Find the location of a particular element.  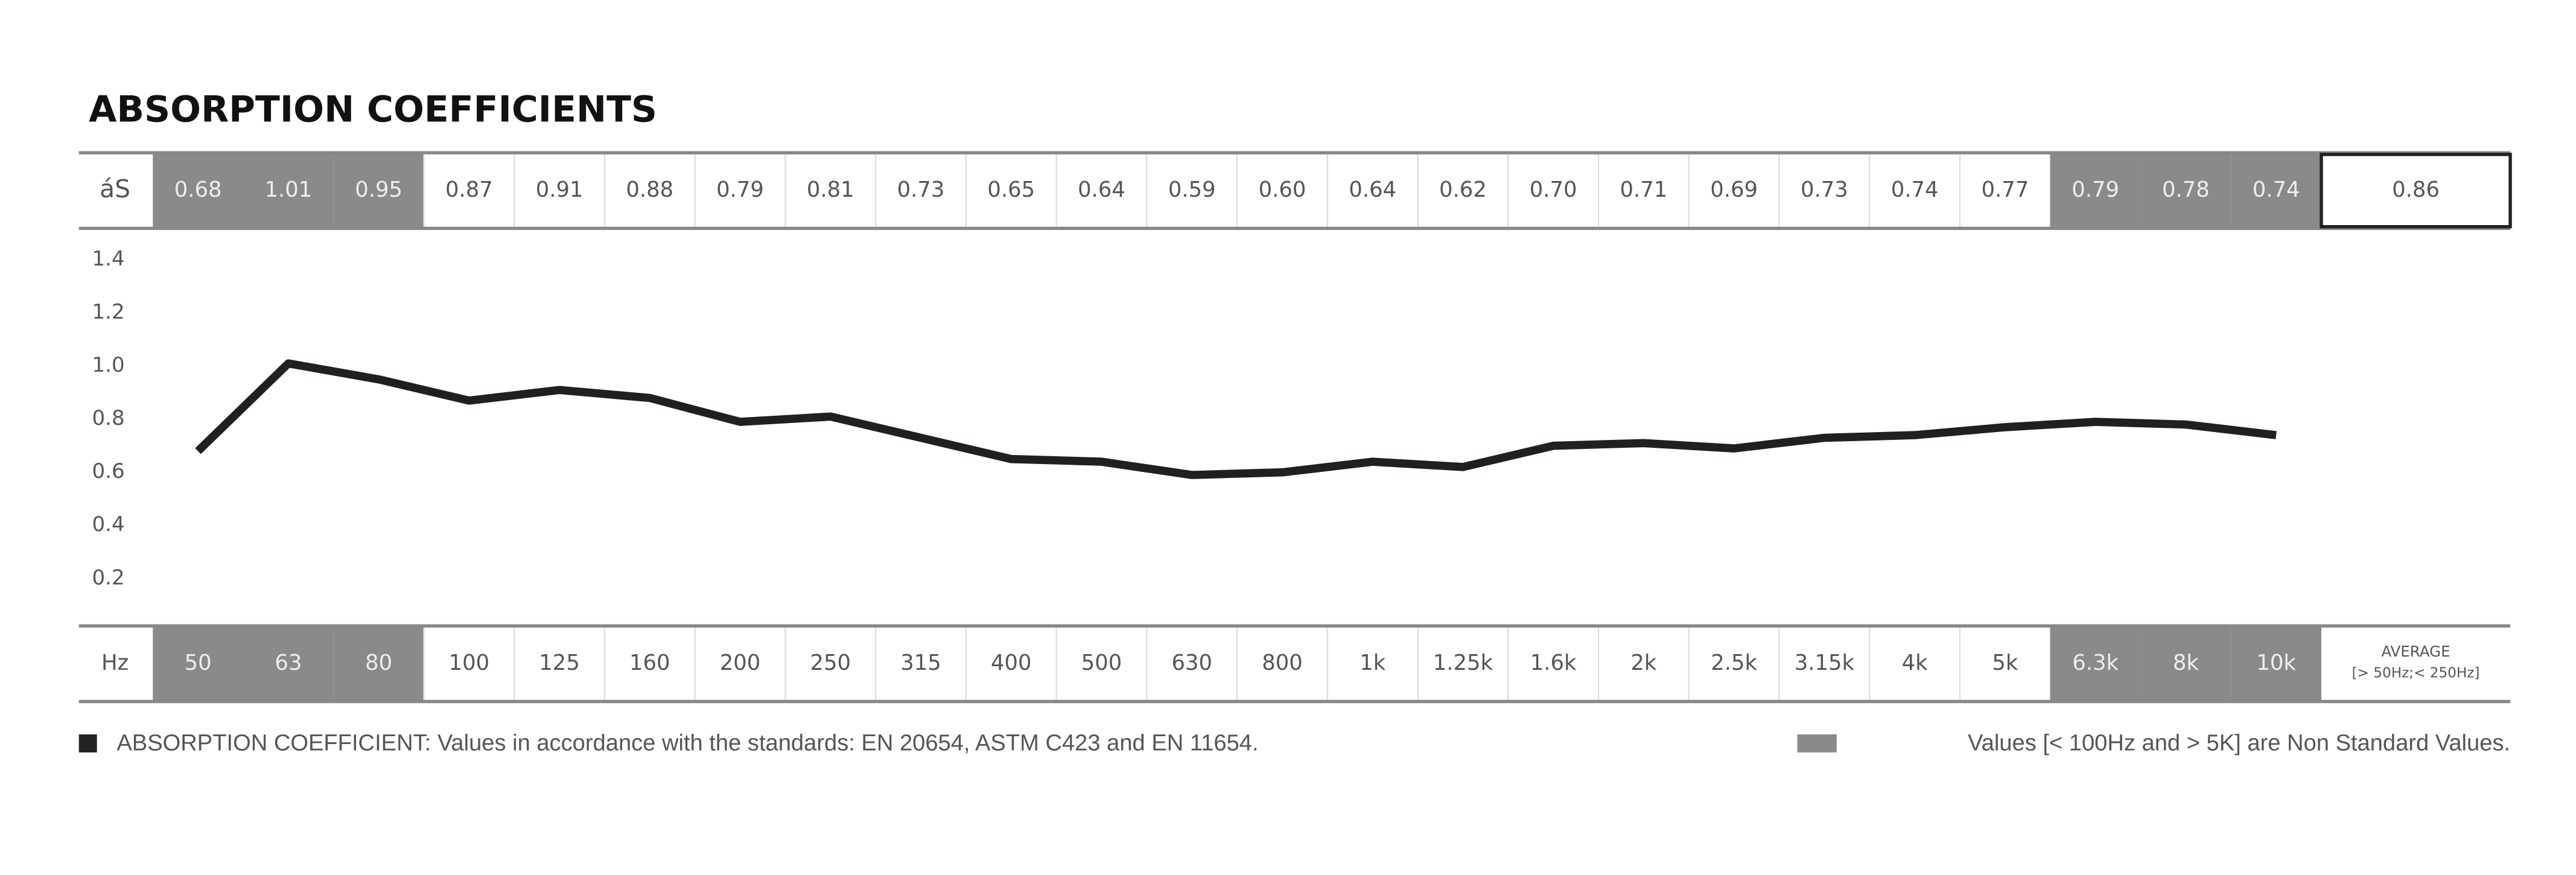

x-tick-label: 8k is located at coordinates (2186, 663).